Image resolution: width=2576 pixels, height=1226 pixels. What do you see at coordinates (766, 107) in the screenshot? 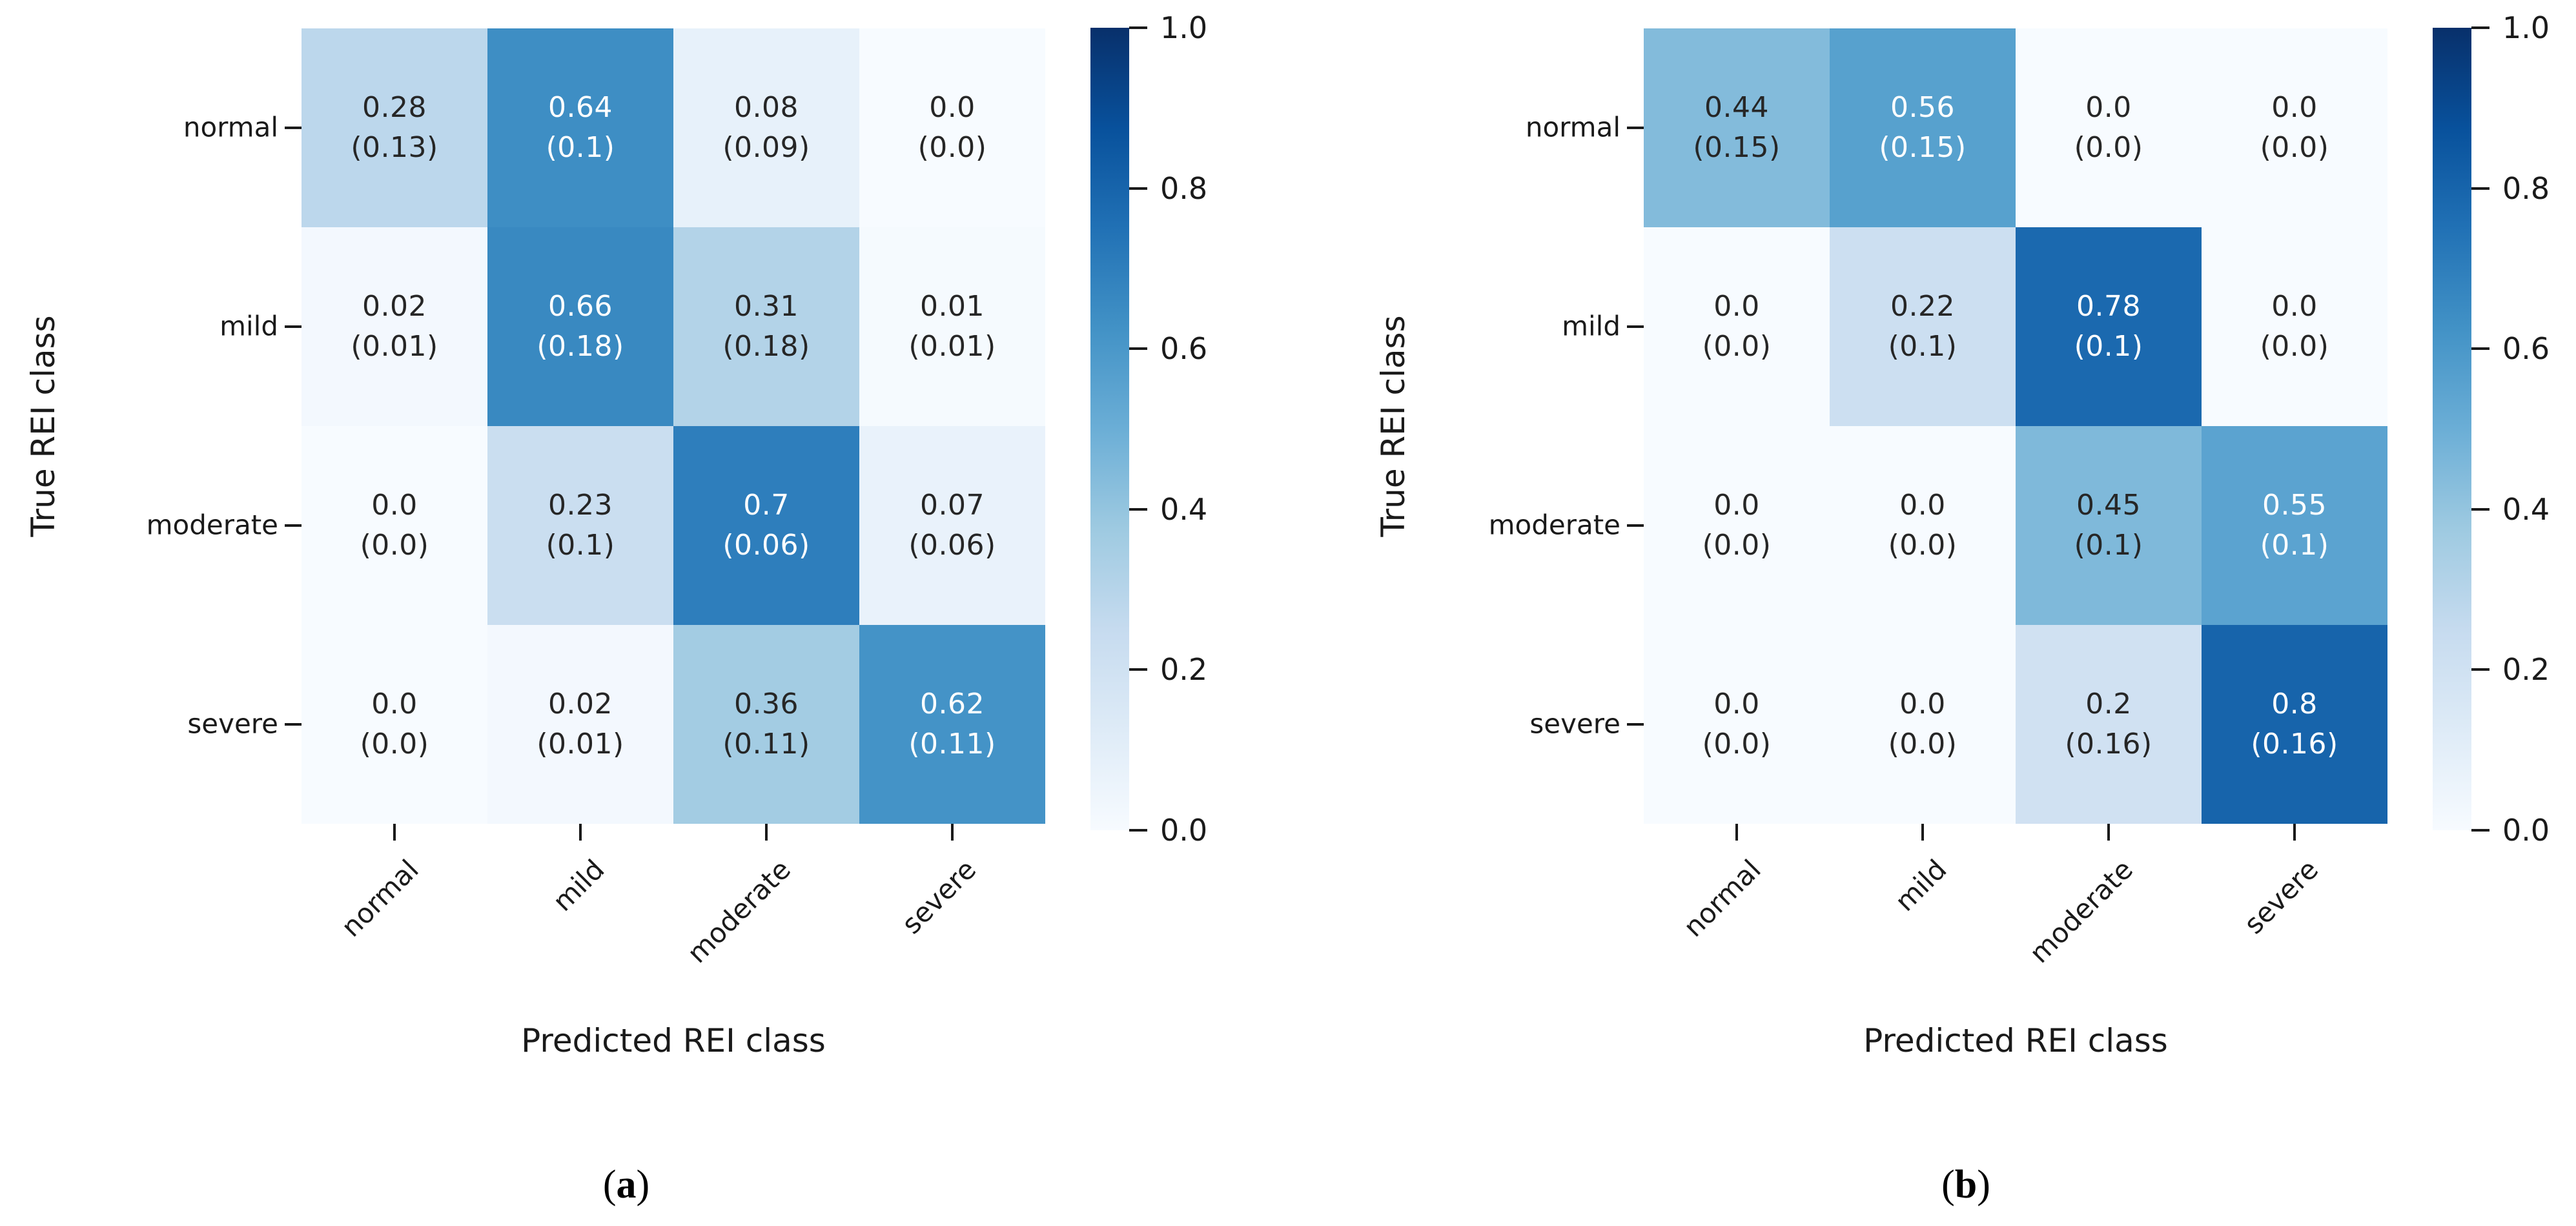
I see `cell-value: 0.08` at bounding box center [766, 107].